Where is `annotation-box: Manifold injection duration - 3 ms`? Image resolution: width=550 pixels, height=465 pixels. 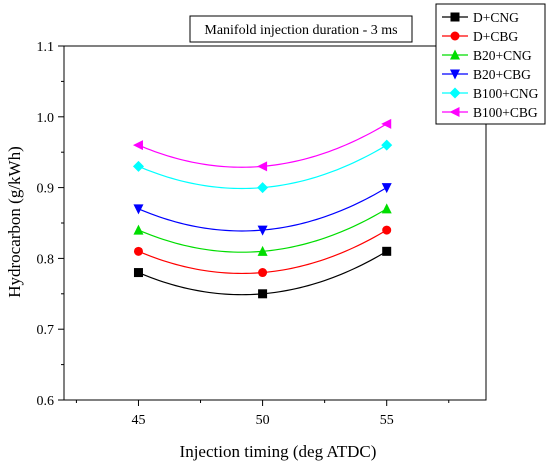
annotation-box: Manifold injection duration - 3 ms is located at coordinates (301, 29).